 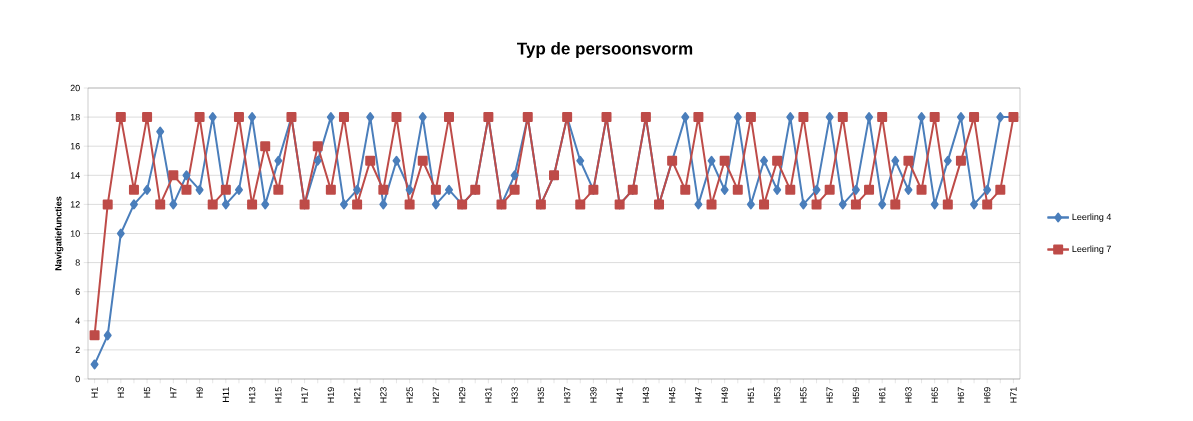 What do you see at coordinates (908, 395) in the screenshot?
I see `x-tick-label: H63` at bounding box center [908, 395].